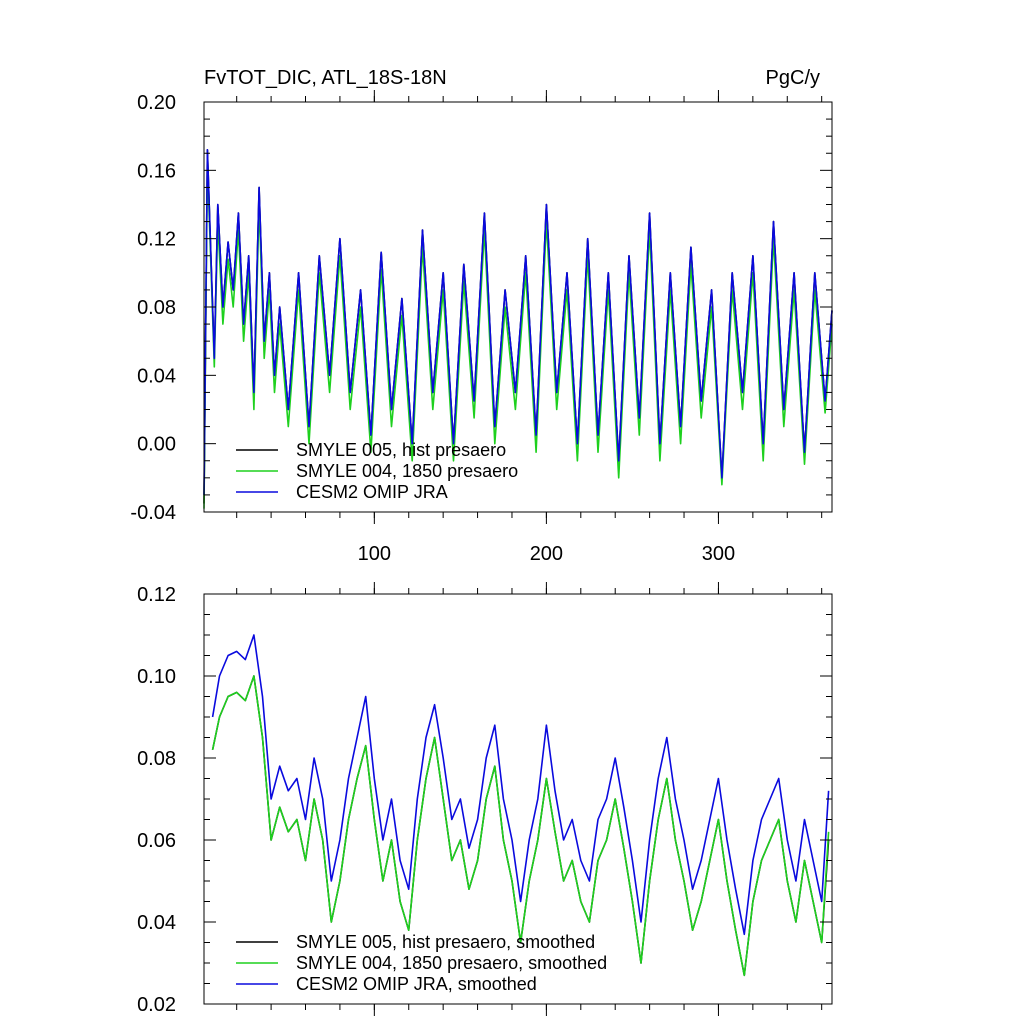 This screenshot has width=1024, height=1024. Describe the element at coordinates (156, 171) in the screenshot. I see `top-y-tick-label: 0.16` at that location.